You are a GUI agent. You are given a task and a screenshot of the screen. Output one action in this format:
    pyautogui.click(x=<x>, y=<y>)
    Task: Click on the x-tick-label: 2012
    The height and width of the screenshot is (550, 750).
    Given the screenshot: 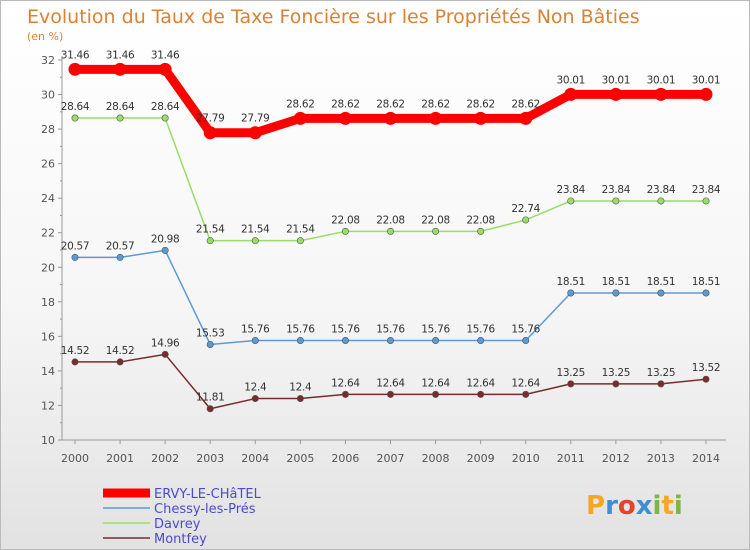 What is the action you would take?
    pyautogui.click(x=616, y=458)
    